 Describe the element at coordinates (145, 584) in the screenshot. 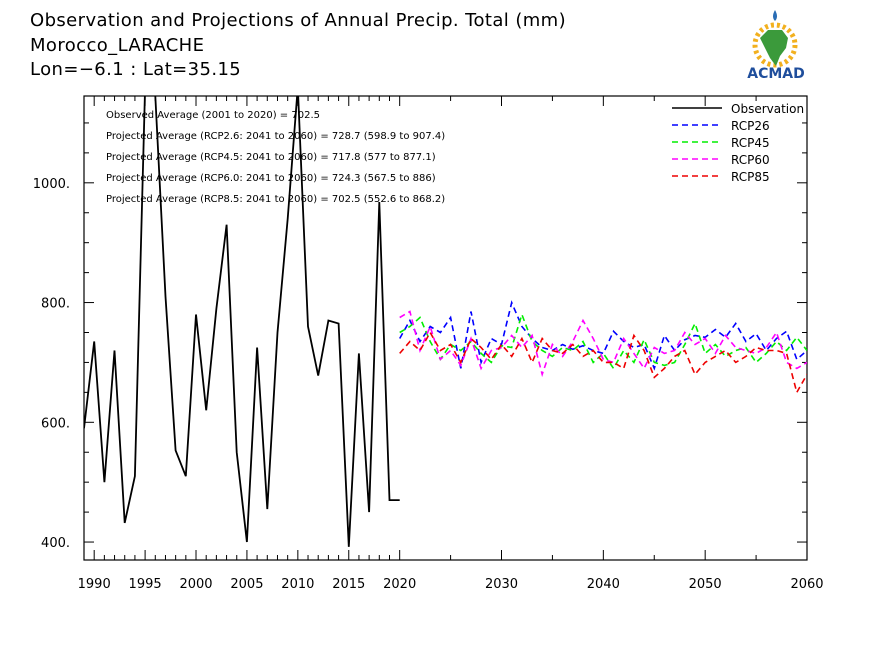

I see `x-tick-label: 1995` at that location.